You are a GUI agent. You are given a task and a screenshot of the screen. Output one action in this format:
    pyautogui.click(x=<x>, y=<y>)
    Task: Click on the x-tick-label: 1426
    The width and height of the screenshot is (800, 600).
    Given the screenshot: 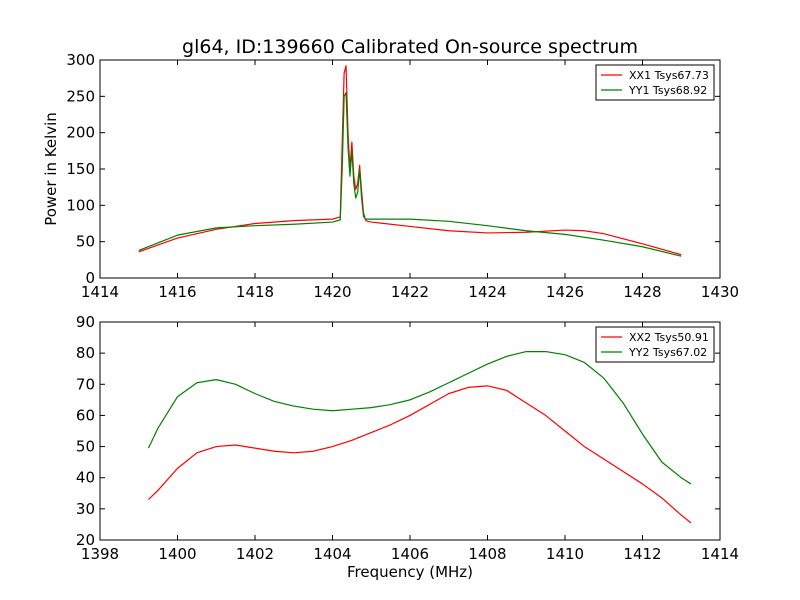 What is the action you would take?
    pyautogui.click(x=565, y=292)
    